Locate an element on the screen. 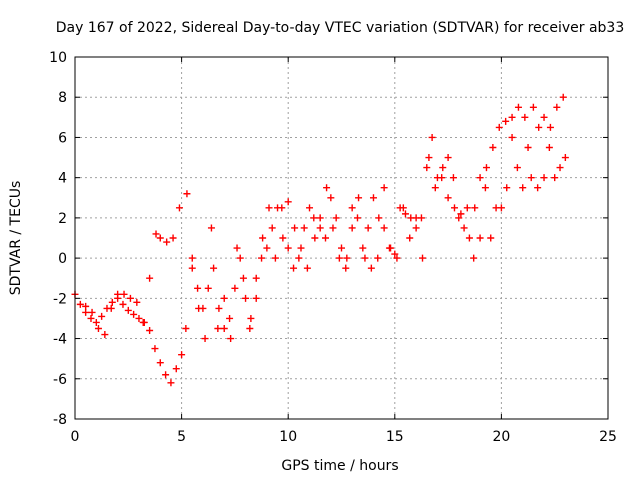 Image resolution: width=640 pixels, height=480 pixels. y-tick-label: 6 is located at coordinates (62, 138).